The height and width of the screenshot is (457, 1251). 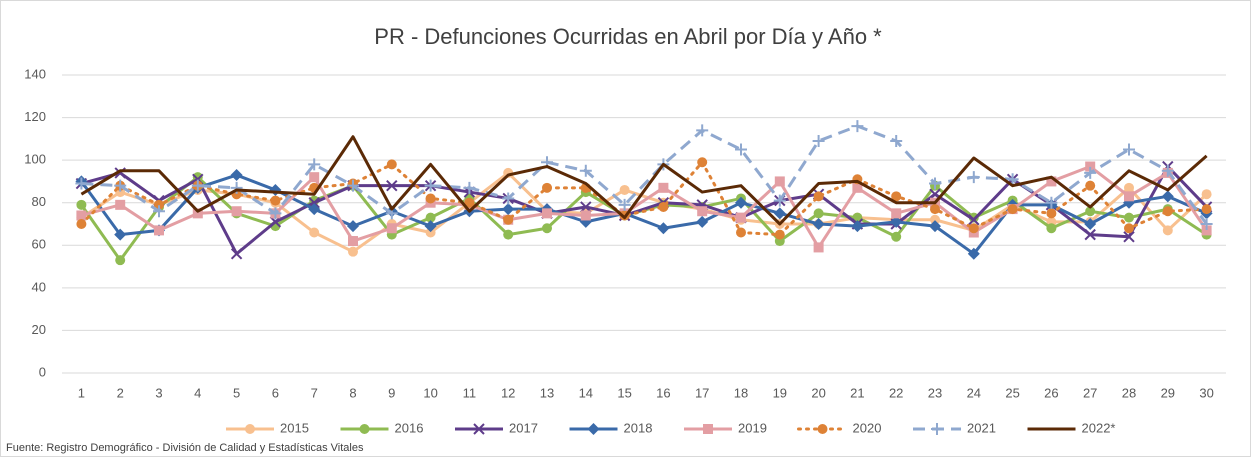 What do you see at coordinates (294, 427) in the screenshot?
I see `legend-label: 2015` at bounding box center [294, 427].